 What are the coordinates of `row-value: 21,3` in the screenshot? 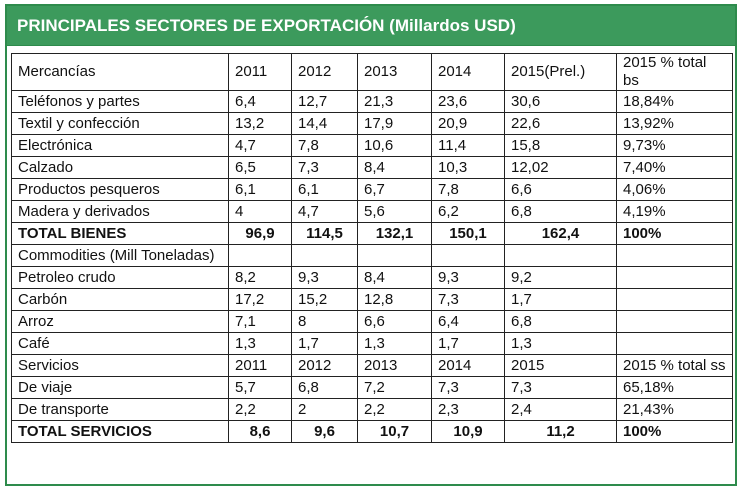 It's located at (394, 101).